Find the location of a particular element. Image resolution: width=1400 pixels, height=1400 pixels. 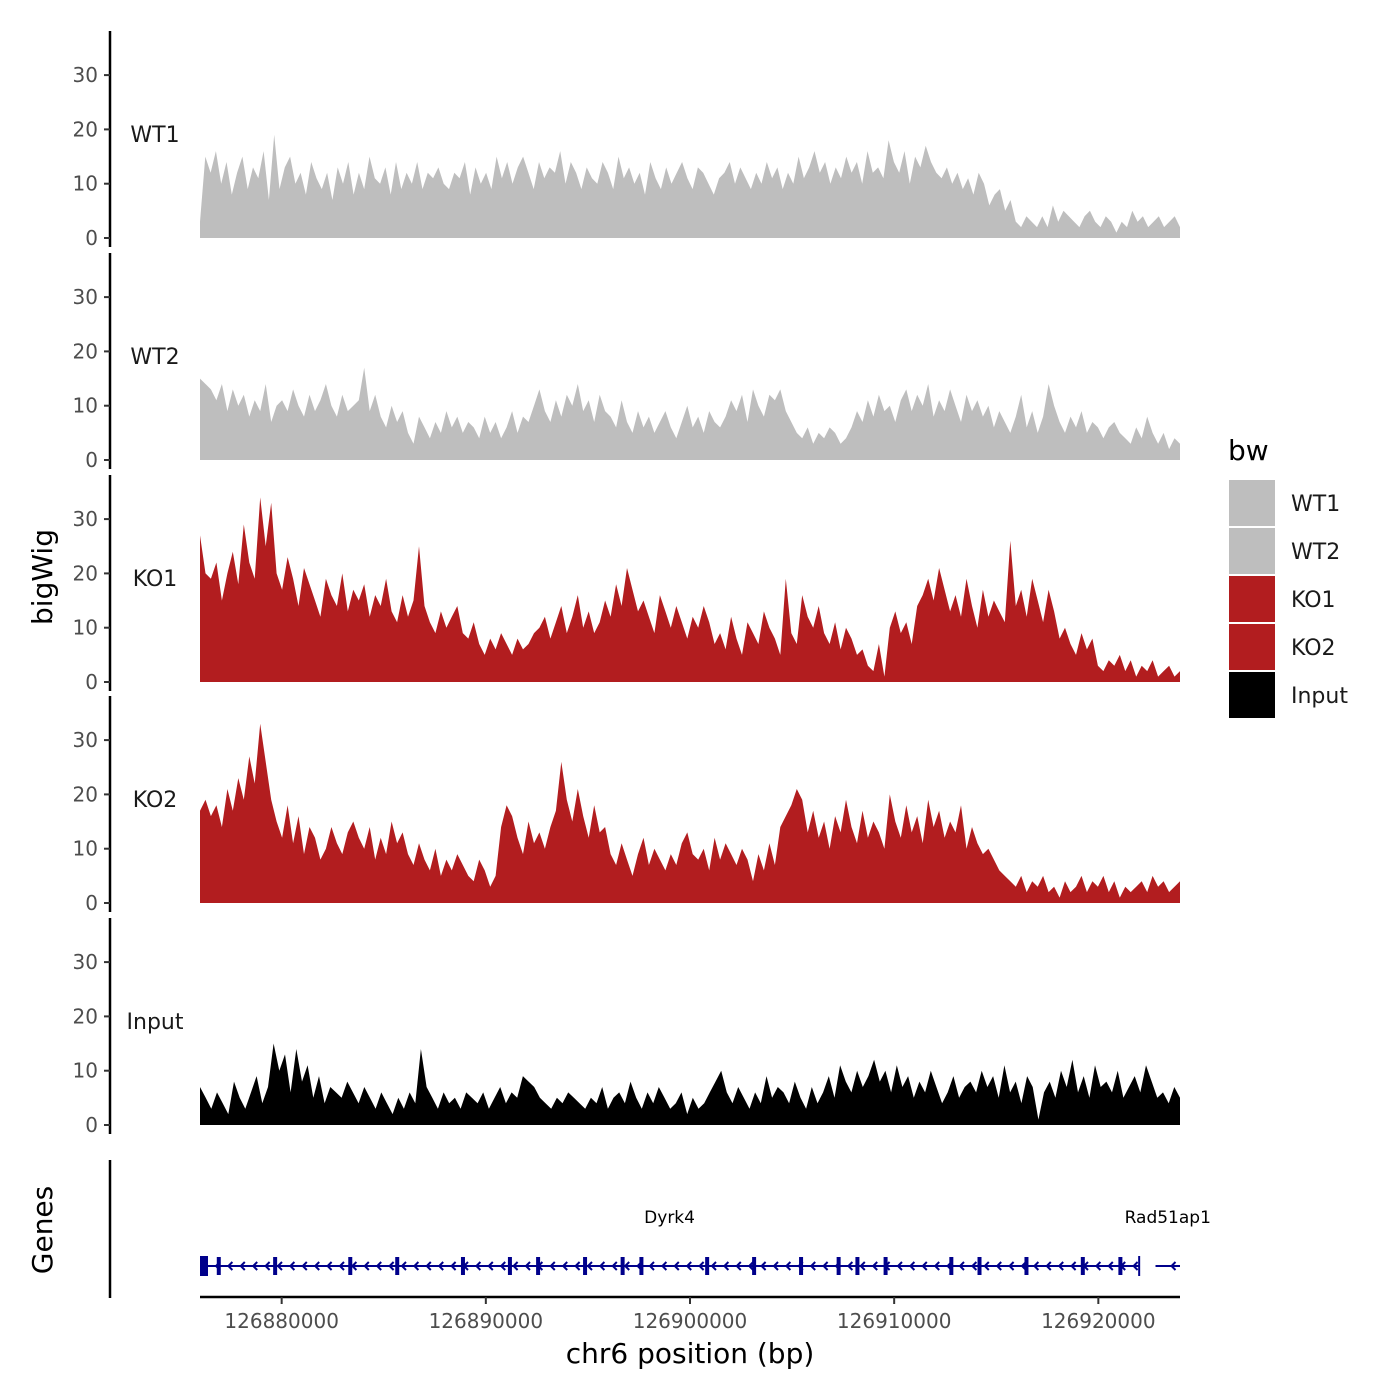

track-ko1: 0 10 20 30 KO1 is located at coordinates (626, 584).